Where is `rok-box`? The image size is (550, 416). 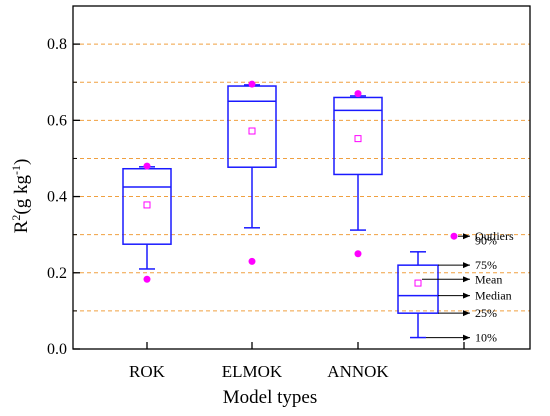
rok-box is located at coordinates (147, 222).